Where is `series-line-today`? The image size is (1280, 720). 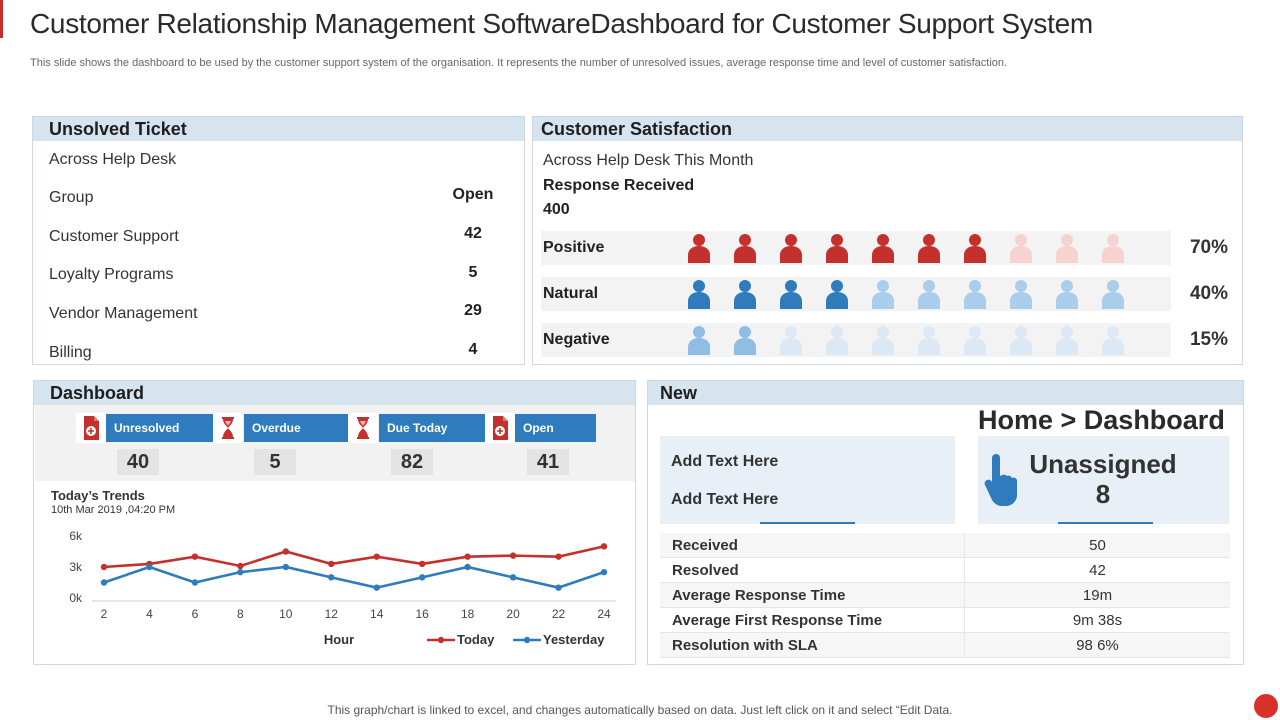 series-line-today is located at coordinates (354, 557).